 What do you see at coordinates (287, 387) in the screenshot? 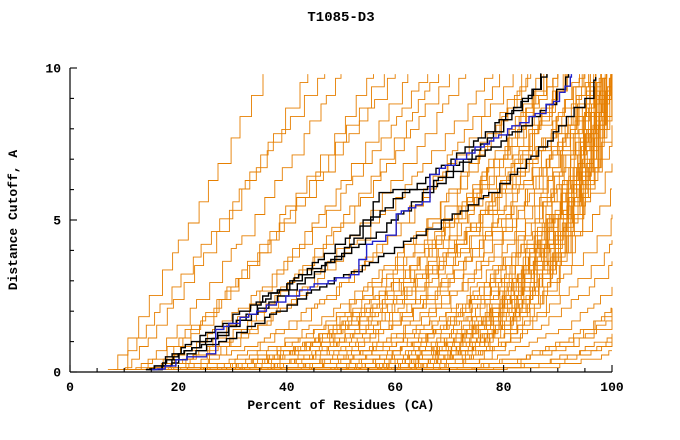
I see `x-tick-label: 40` at bounding box center [287, 387].